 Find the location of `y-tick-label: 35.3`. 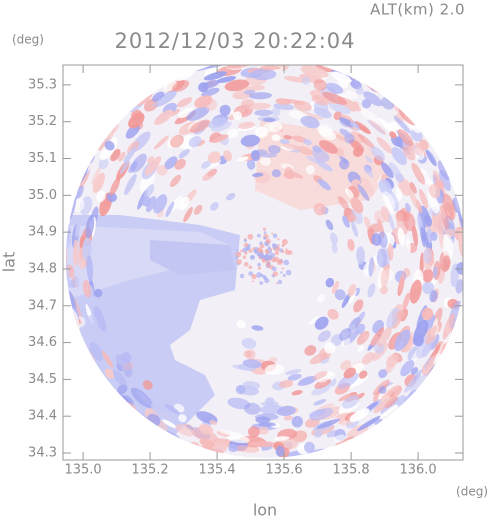

y-tick-label: 35.3 is located at coordinates (42, 84).